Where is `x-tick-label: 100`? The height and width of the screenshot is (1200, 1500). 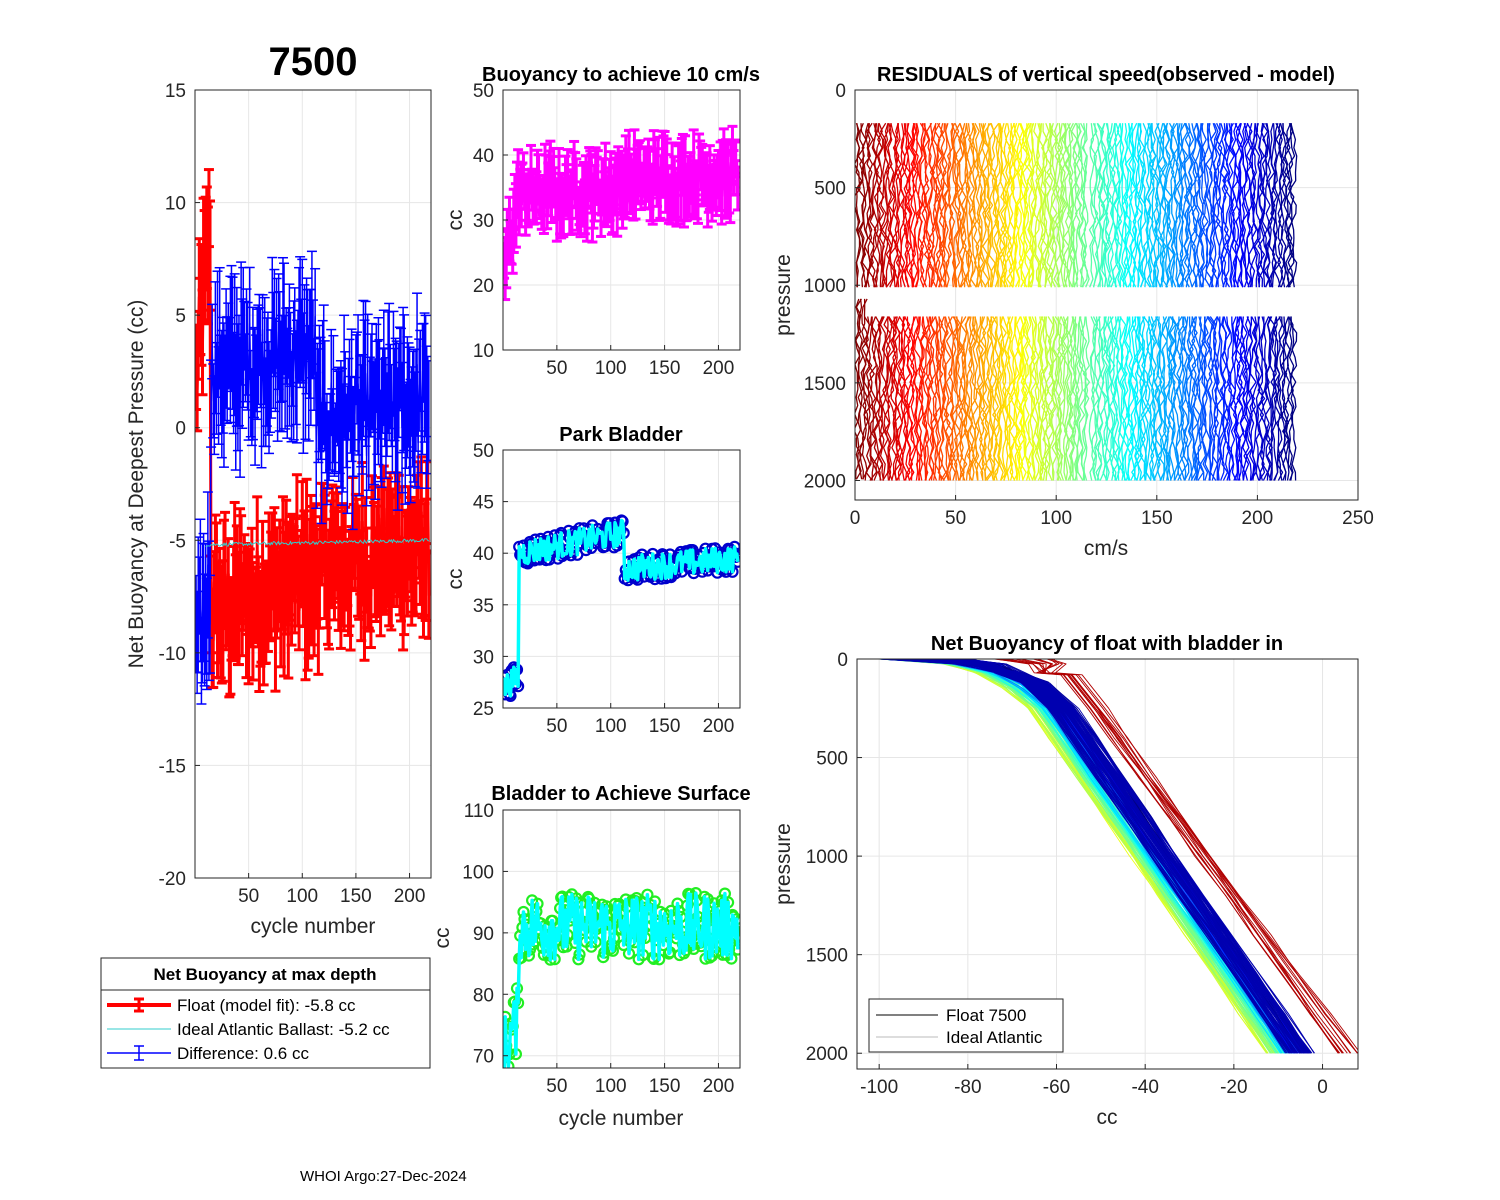 x-tick-label: 100 is located at coordinates (611, 368).